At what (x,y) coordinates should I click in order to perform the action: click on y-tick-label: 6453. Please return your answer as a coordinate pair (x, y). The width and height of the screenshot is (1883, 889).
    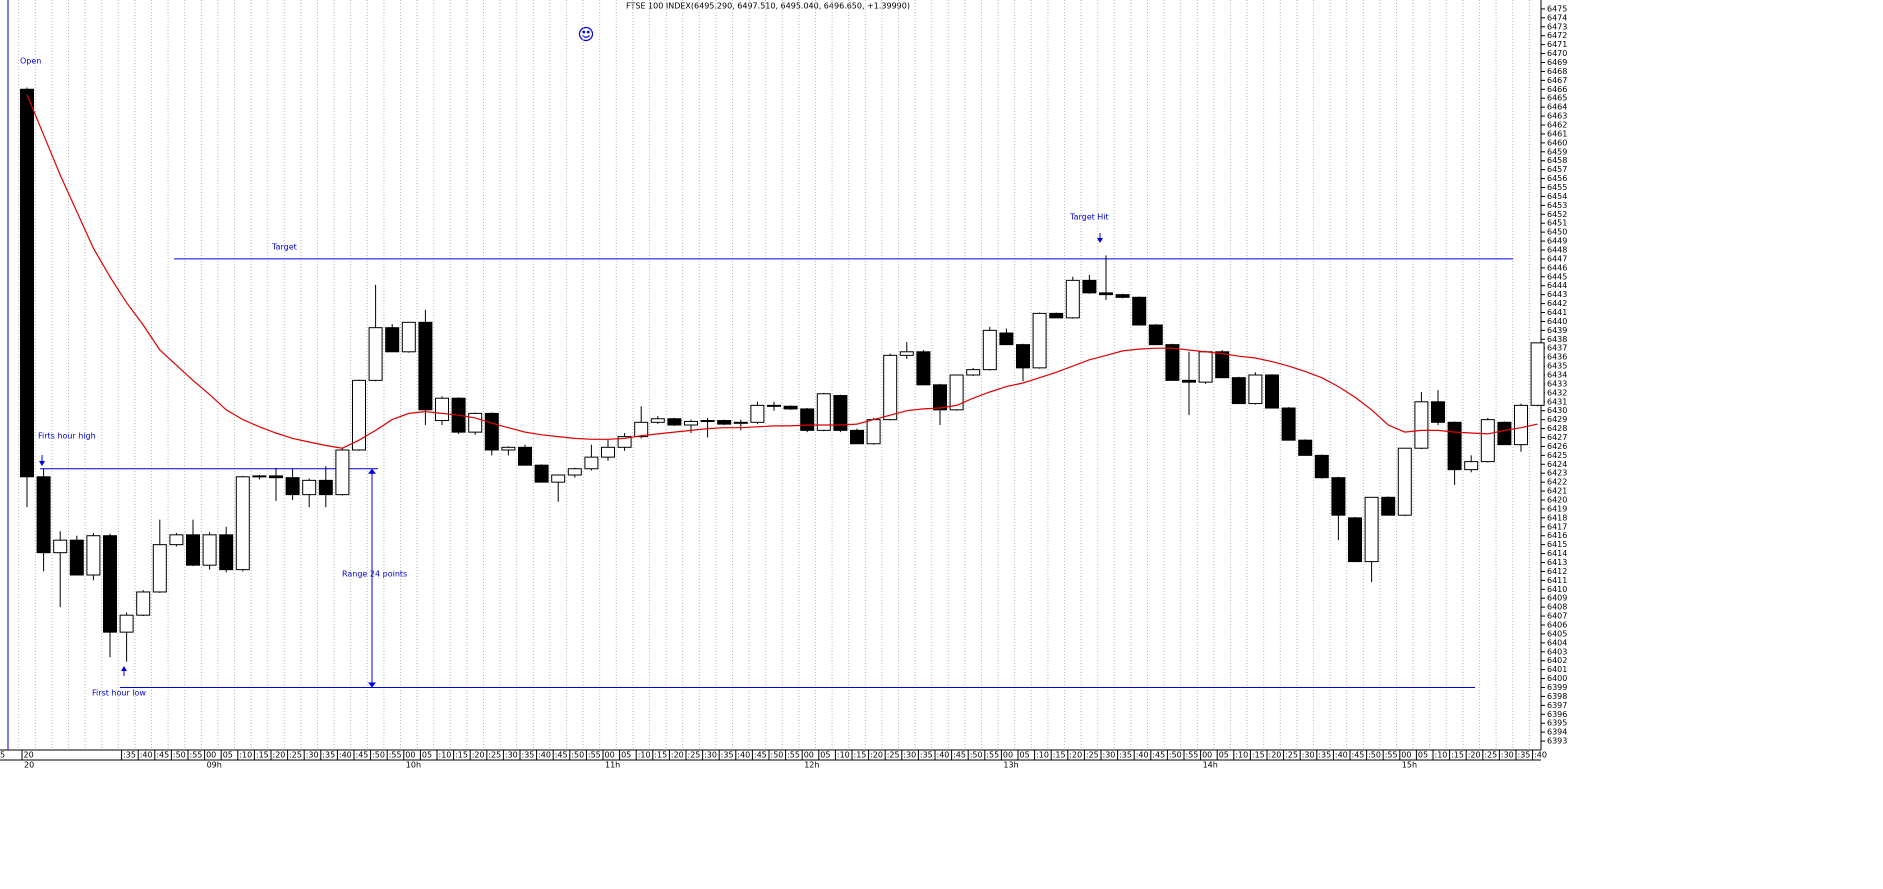
    Looking at the image, I should click on (1557, 205).